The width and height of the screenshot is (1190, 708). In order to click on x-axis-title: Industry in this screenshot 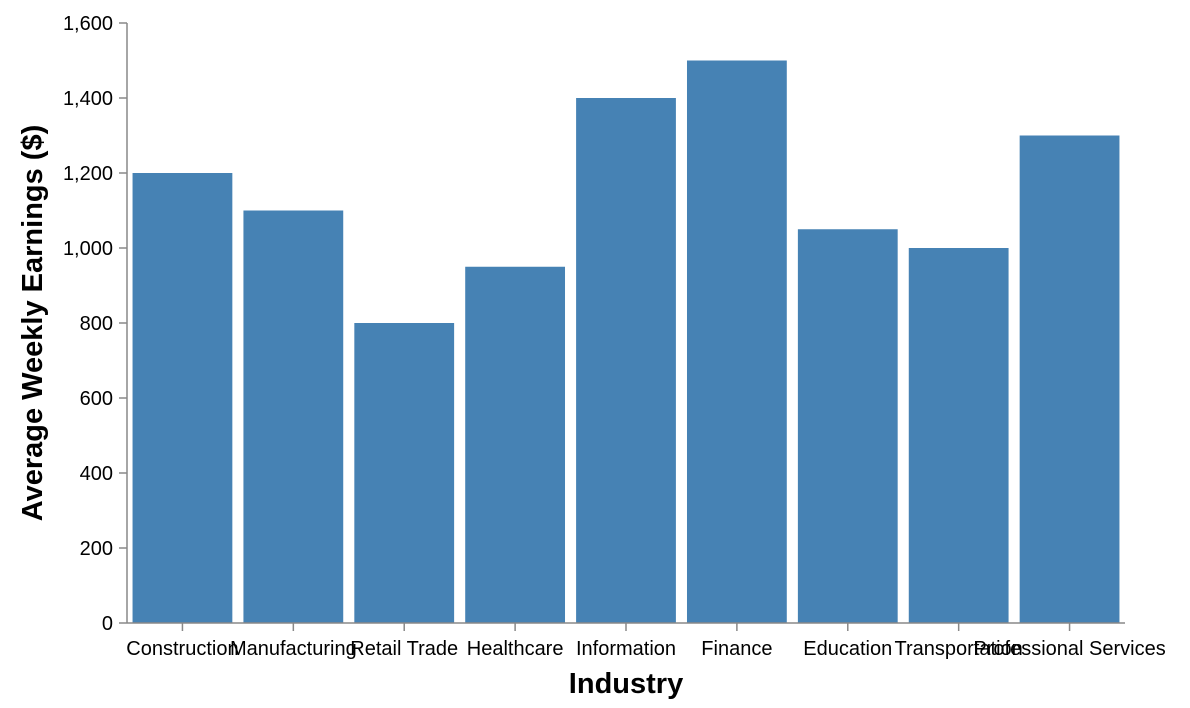, I will do `click(626, 684)`.